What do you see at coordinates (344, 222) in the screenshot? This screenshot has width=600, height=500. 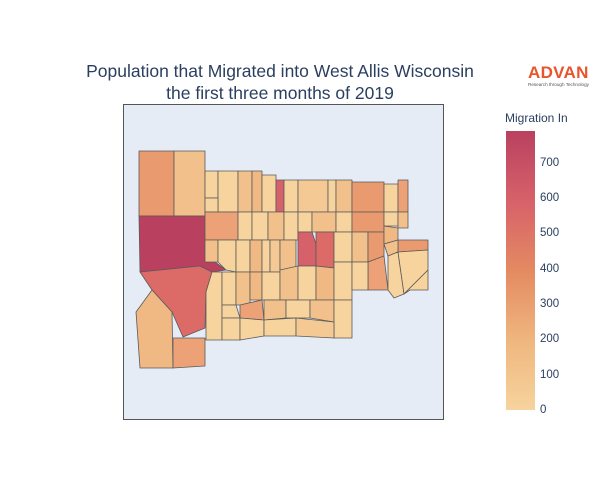 I see `region-m9` at bounding box center [344, 222].